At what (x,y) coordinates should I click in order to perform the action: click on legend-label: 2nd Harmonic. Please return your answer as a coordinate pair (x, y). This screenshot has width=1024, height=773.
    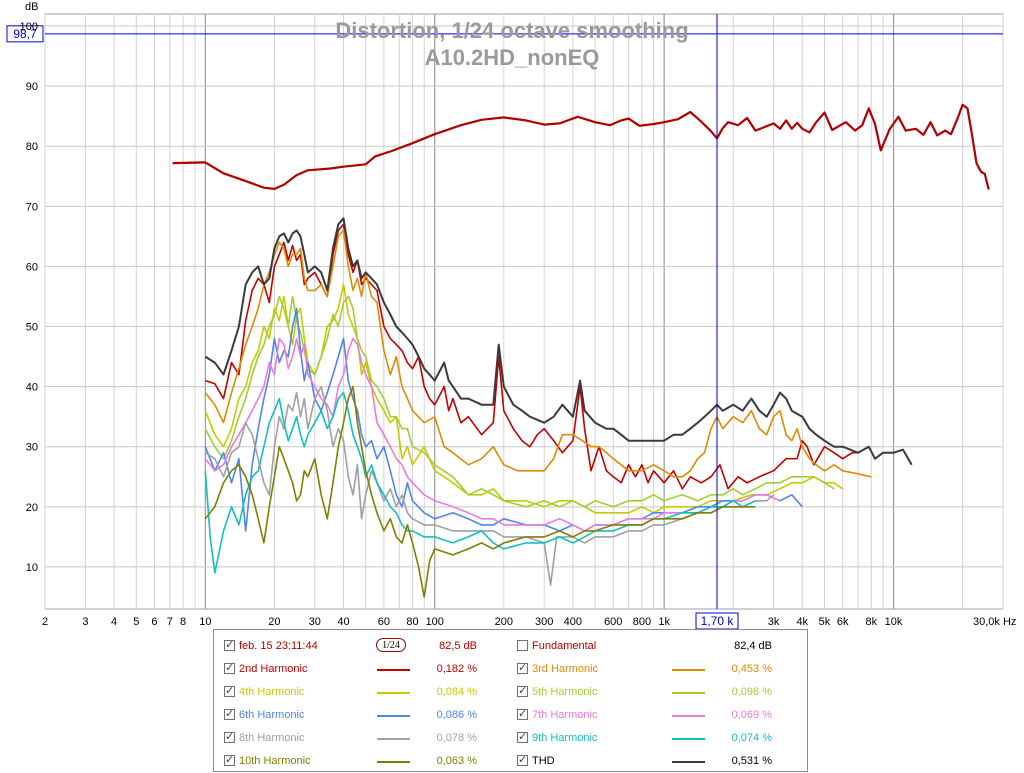
    Looking at the image, I should click on (273, 669).